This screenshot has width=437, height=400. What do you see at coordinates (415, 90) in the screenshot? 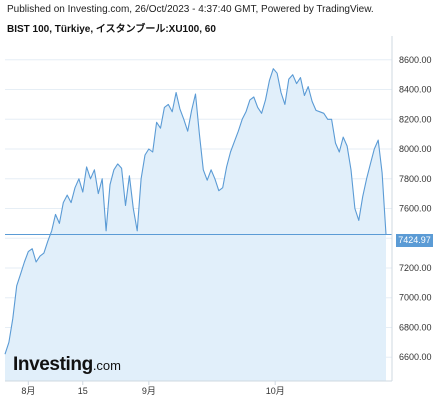
I see `y-tick-label: 8400.00` at bounding box center [415, 90].